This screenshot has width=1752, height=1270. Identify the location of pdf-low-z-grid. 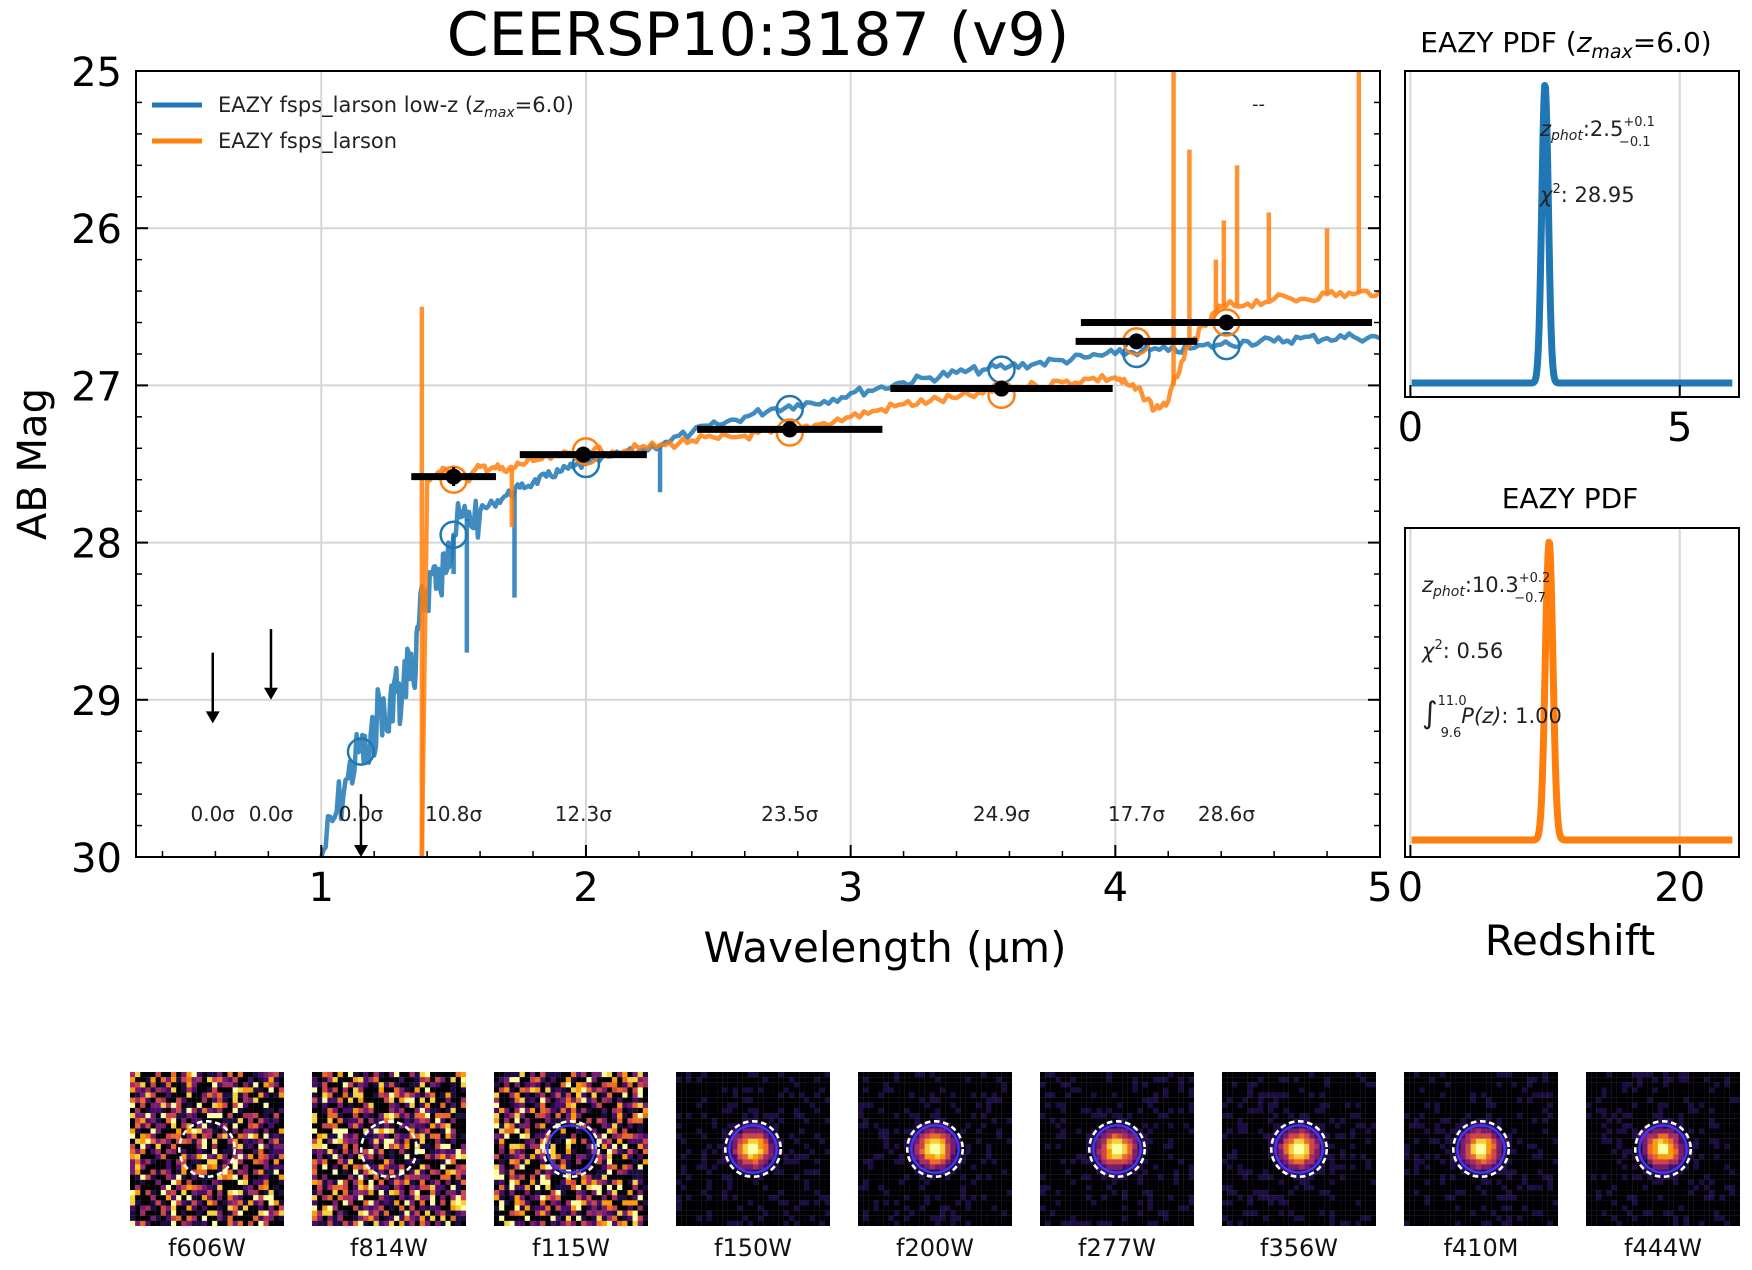
(1545, 234).